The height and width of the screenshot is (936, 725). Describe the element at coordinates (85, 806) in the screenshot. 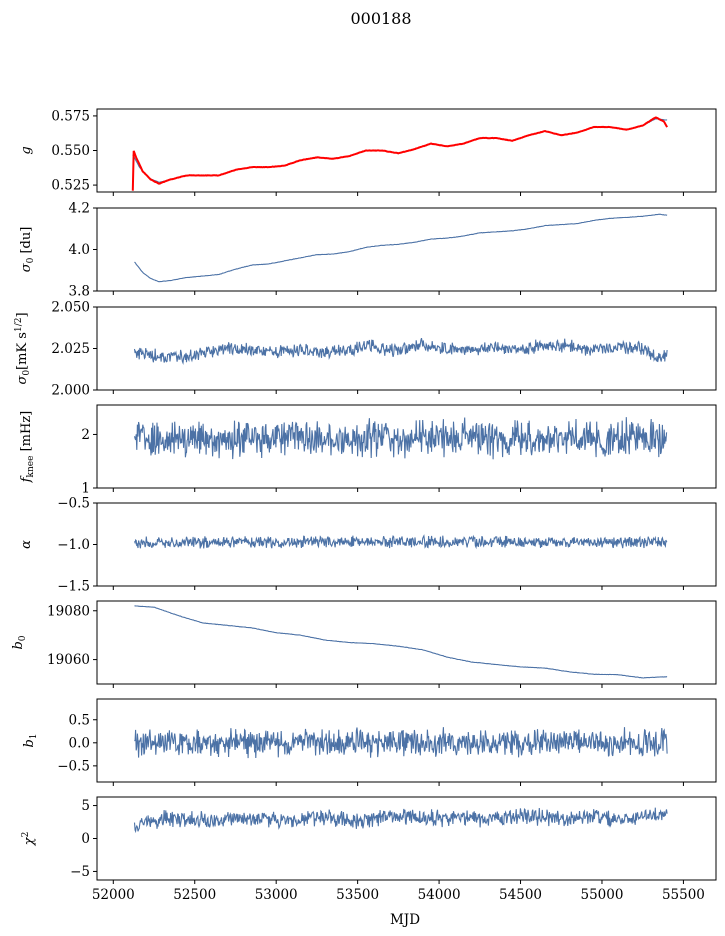

I see `y-tick-label: 5` at that location.